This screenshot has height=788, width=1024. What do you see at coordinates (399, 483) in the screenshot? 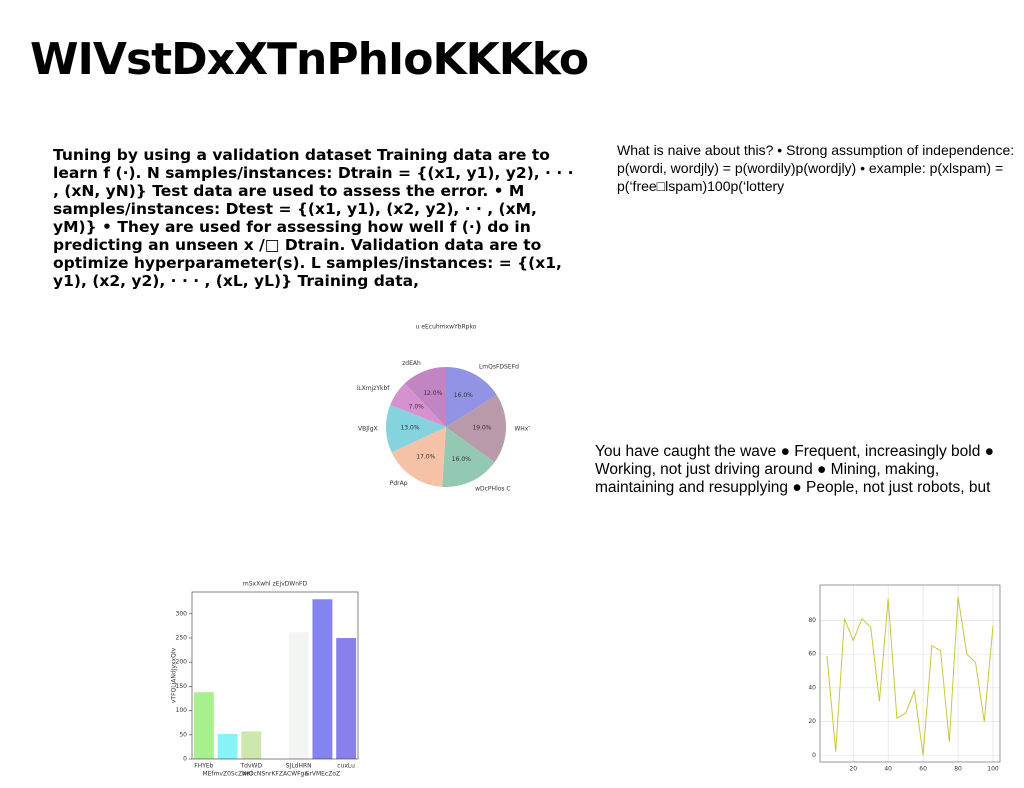
I see `slice-label: PdrAp` at bounding box center [399, 483].